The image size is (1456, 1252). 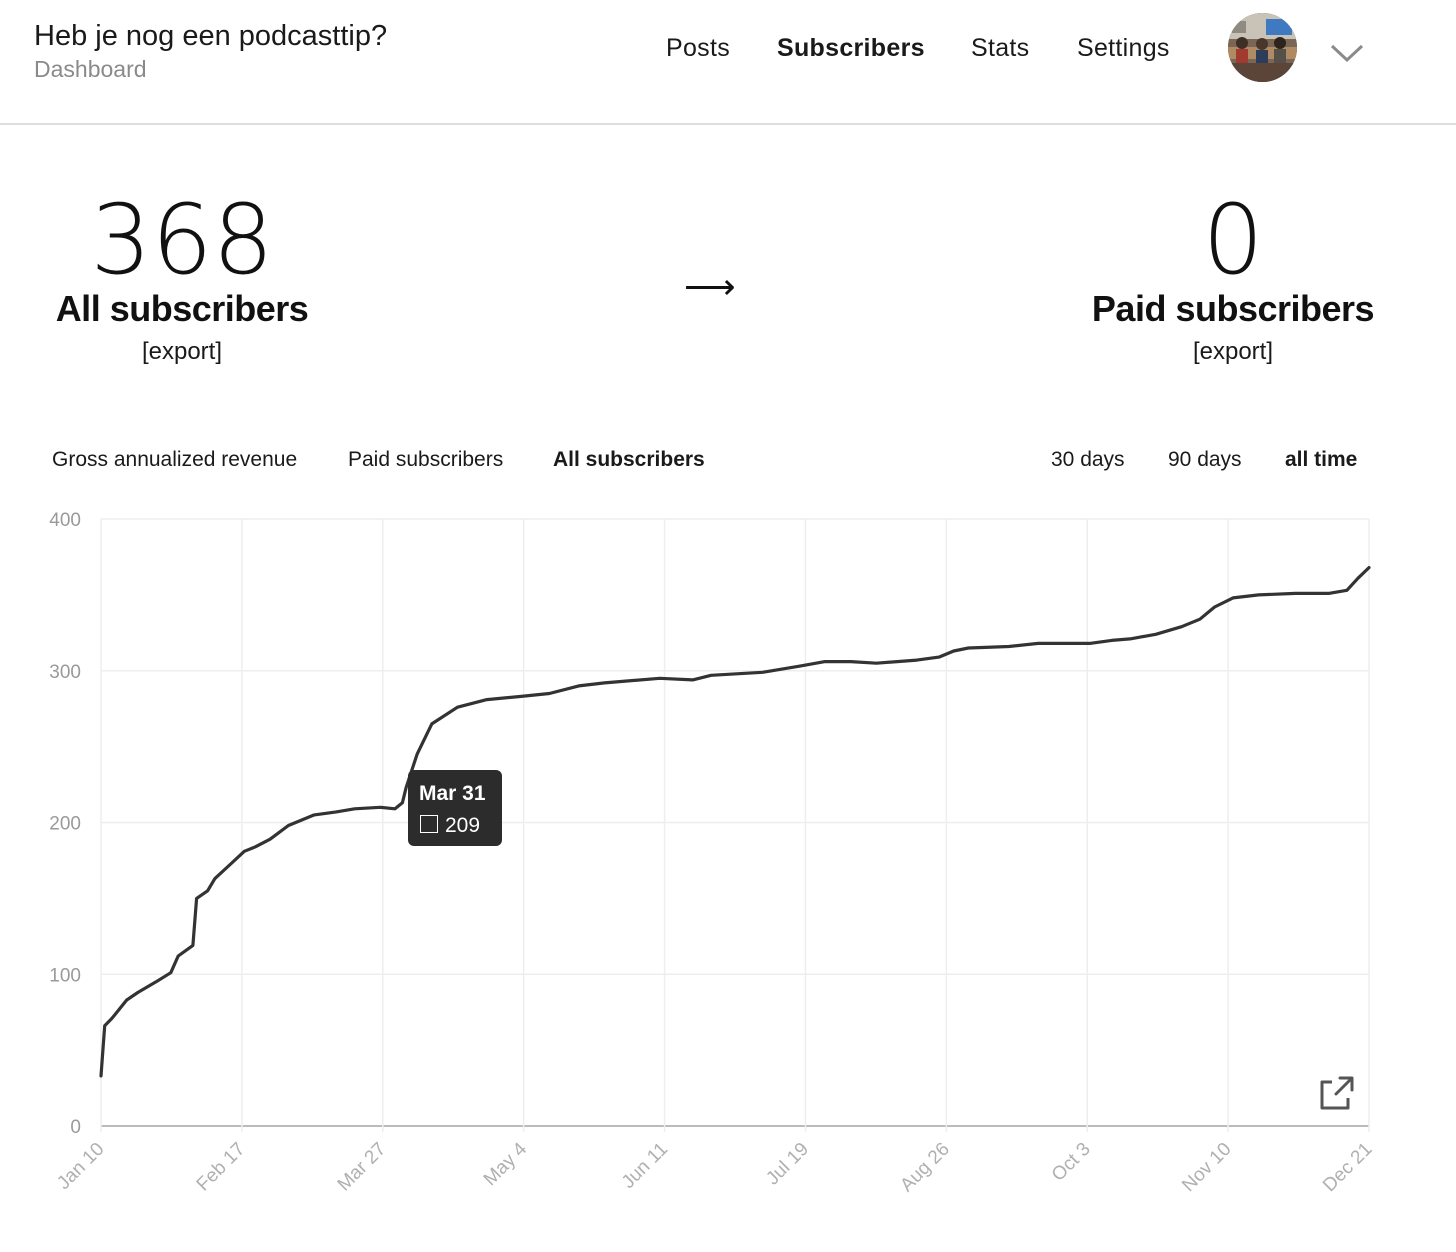 What do you see at coordinates (506, 1164) in the screenshot?
I see `x-tick-label: May 4` at bounding box center [506, 1164].